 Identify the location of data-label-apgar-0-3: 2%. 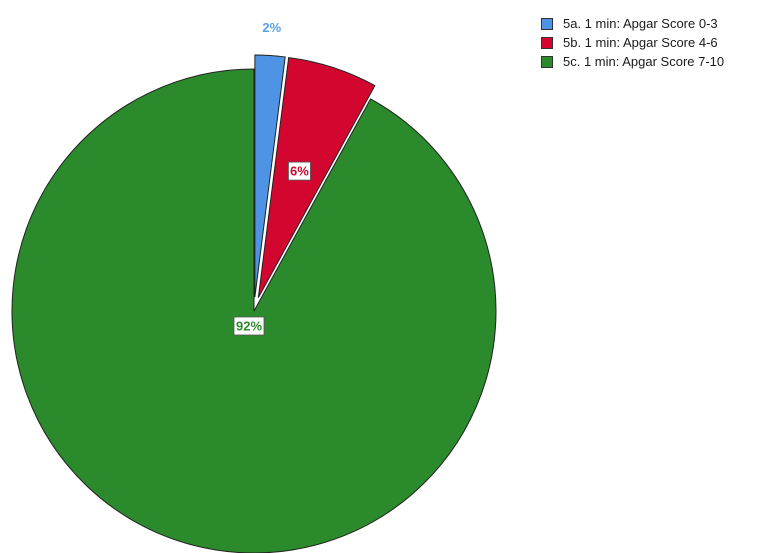
(271, 27).